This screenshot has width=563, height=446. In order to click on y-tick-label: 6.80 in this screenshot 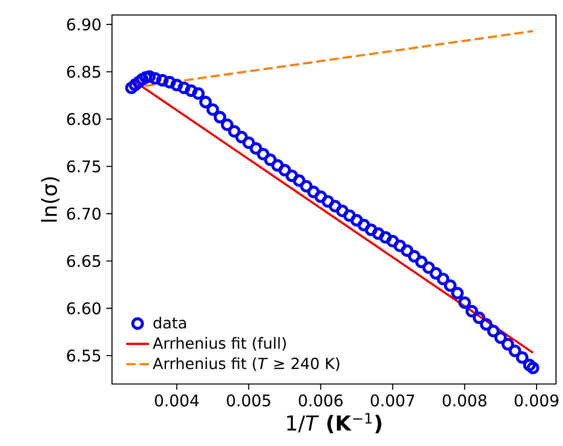, I will do `click(84, 119)`.